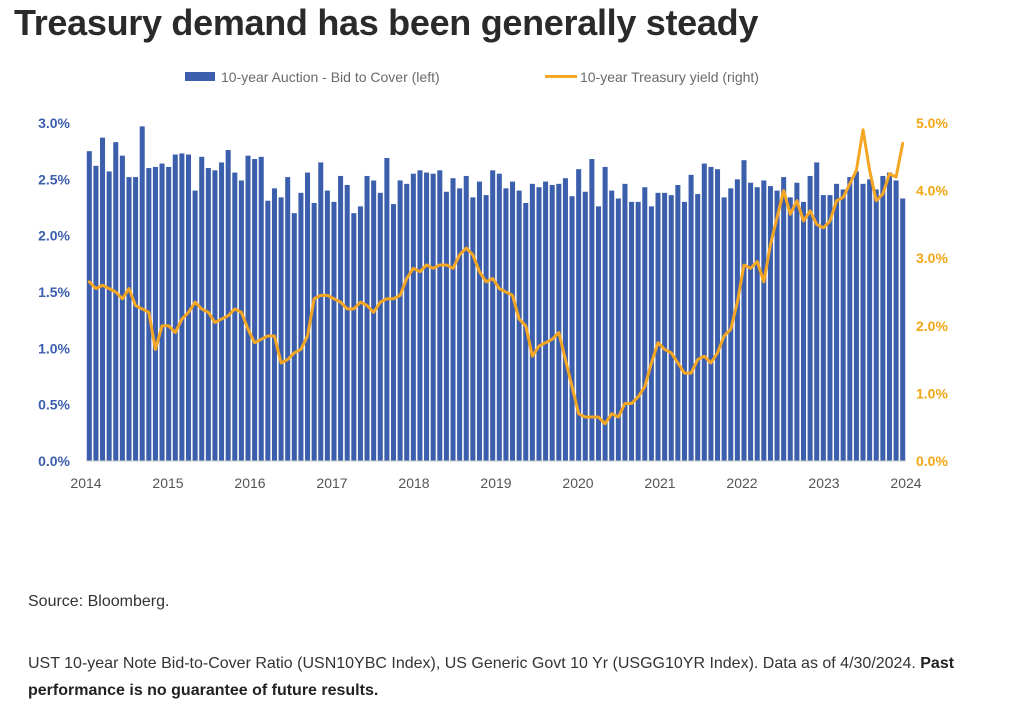  I want to click on y-right-tick-label: 0.0%, so click(932, 461).